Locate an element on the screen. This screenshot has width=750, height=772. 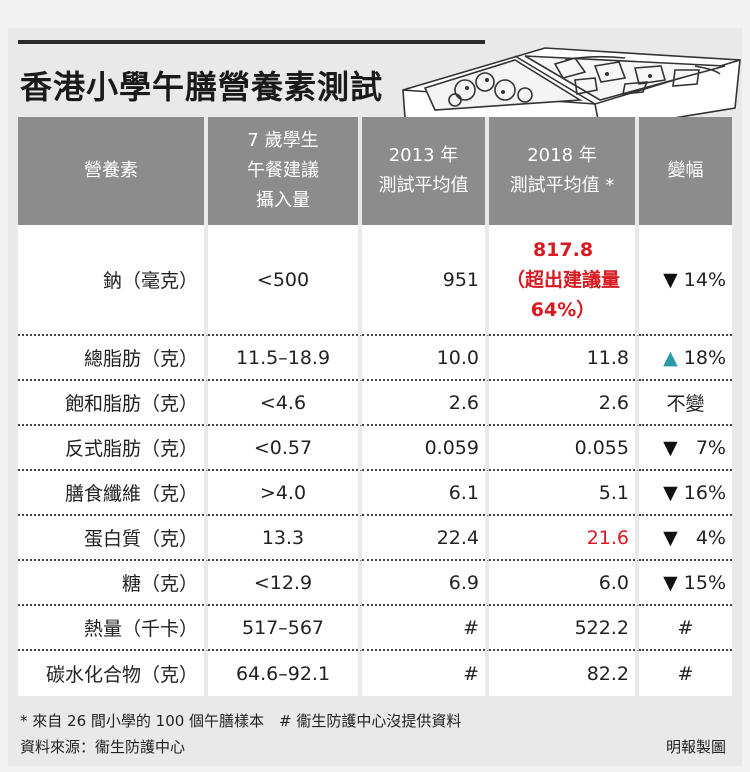
header-line: 午餐建議 is located at coordinates (283, 170).